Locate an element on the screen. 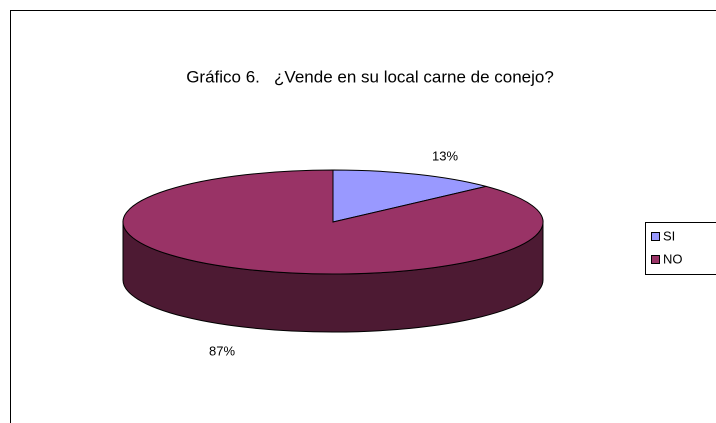 Image resolution: width=716 pixels, height=423 pixels. legend-label: NO is located at coordinates (673, 258).